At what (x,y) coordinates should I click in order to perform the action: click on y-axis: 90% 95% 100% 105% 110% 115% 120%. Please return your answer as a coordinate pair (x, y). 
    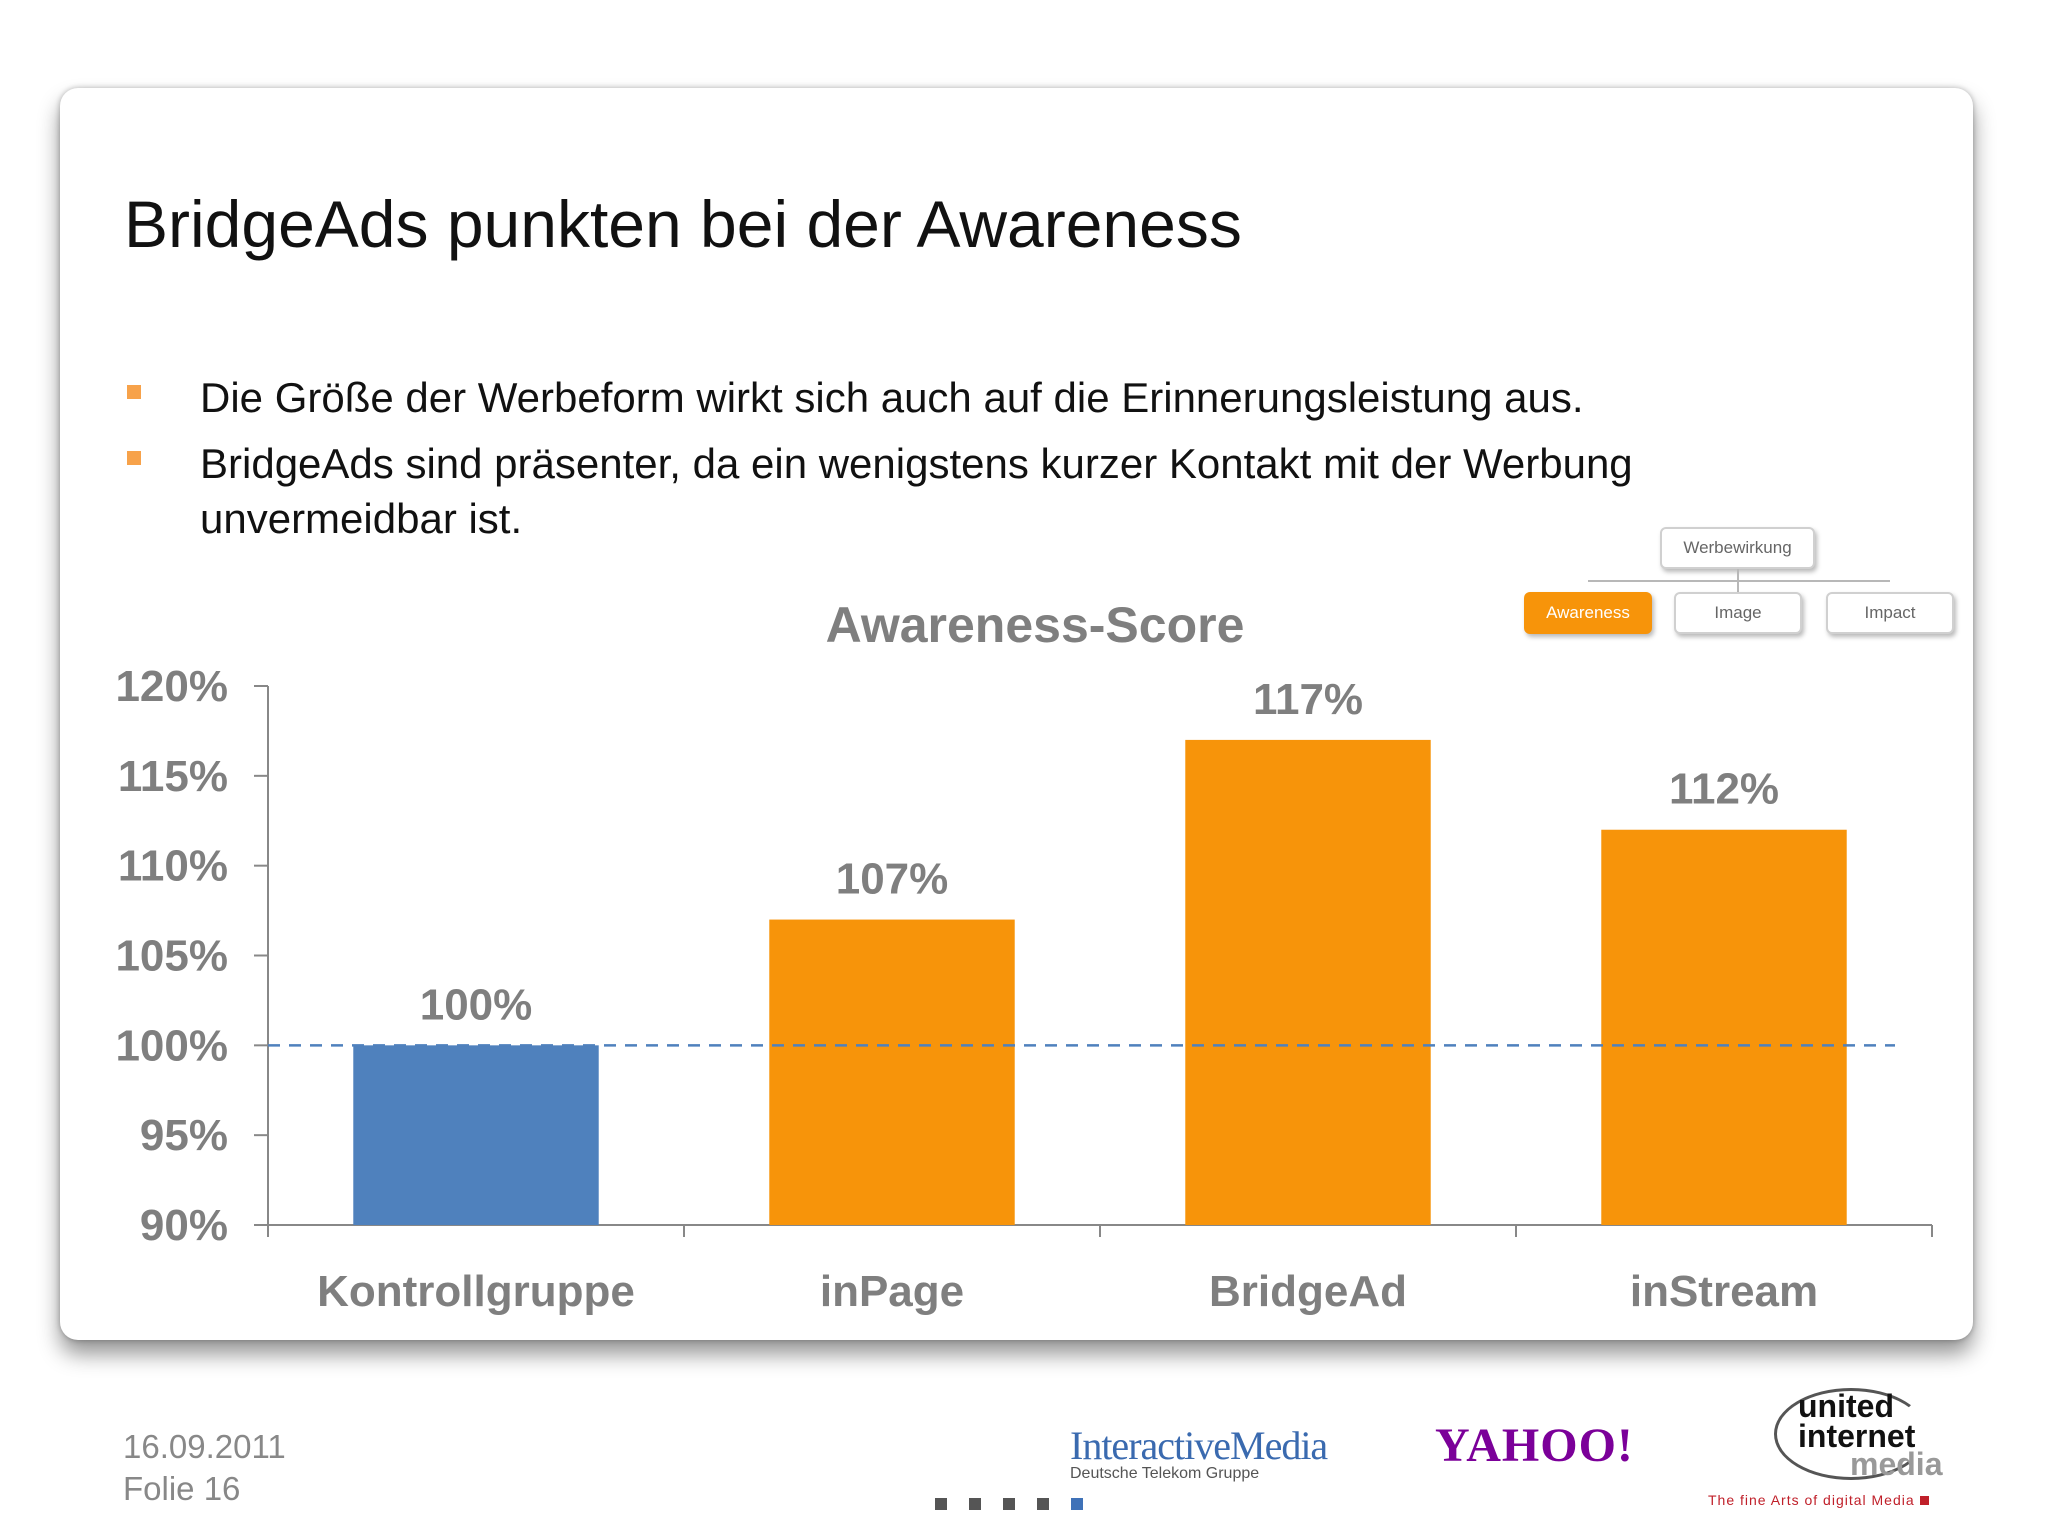
    Looking at the image, I should click on (192, 956).